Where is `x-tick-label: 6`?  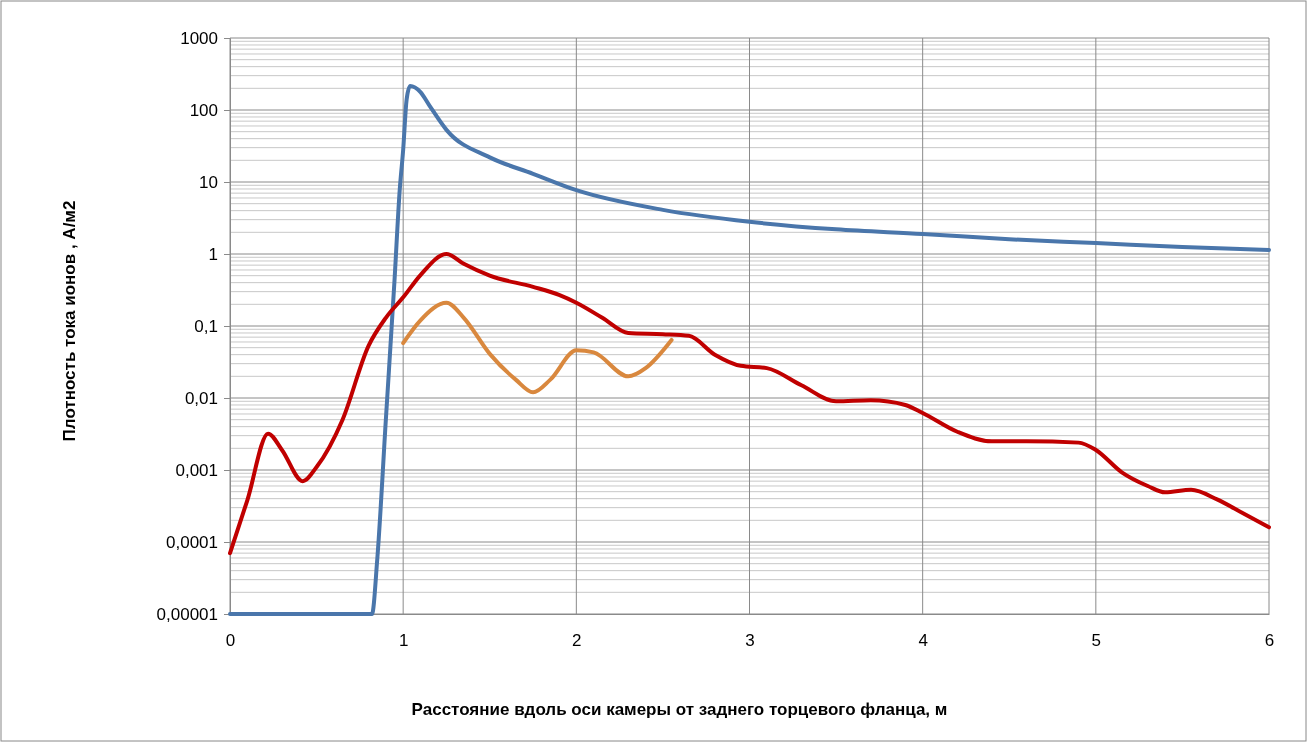
x-tick-label: 6 is located at coordinates (1269, 641).